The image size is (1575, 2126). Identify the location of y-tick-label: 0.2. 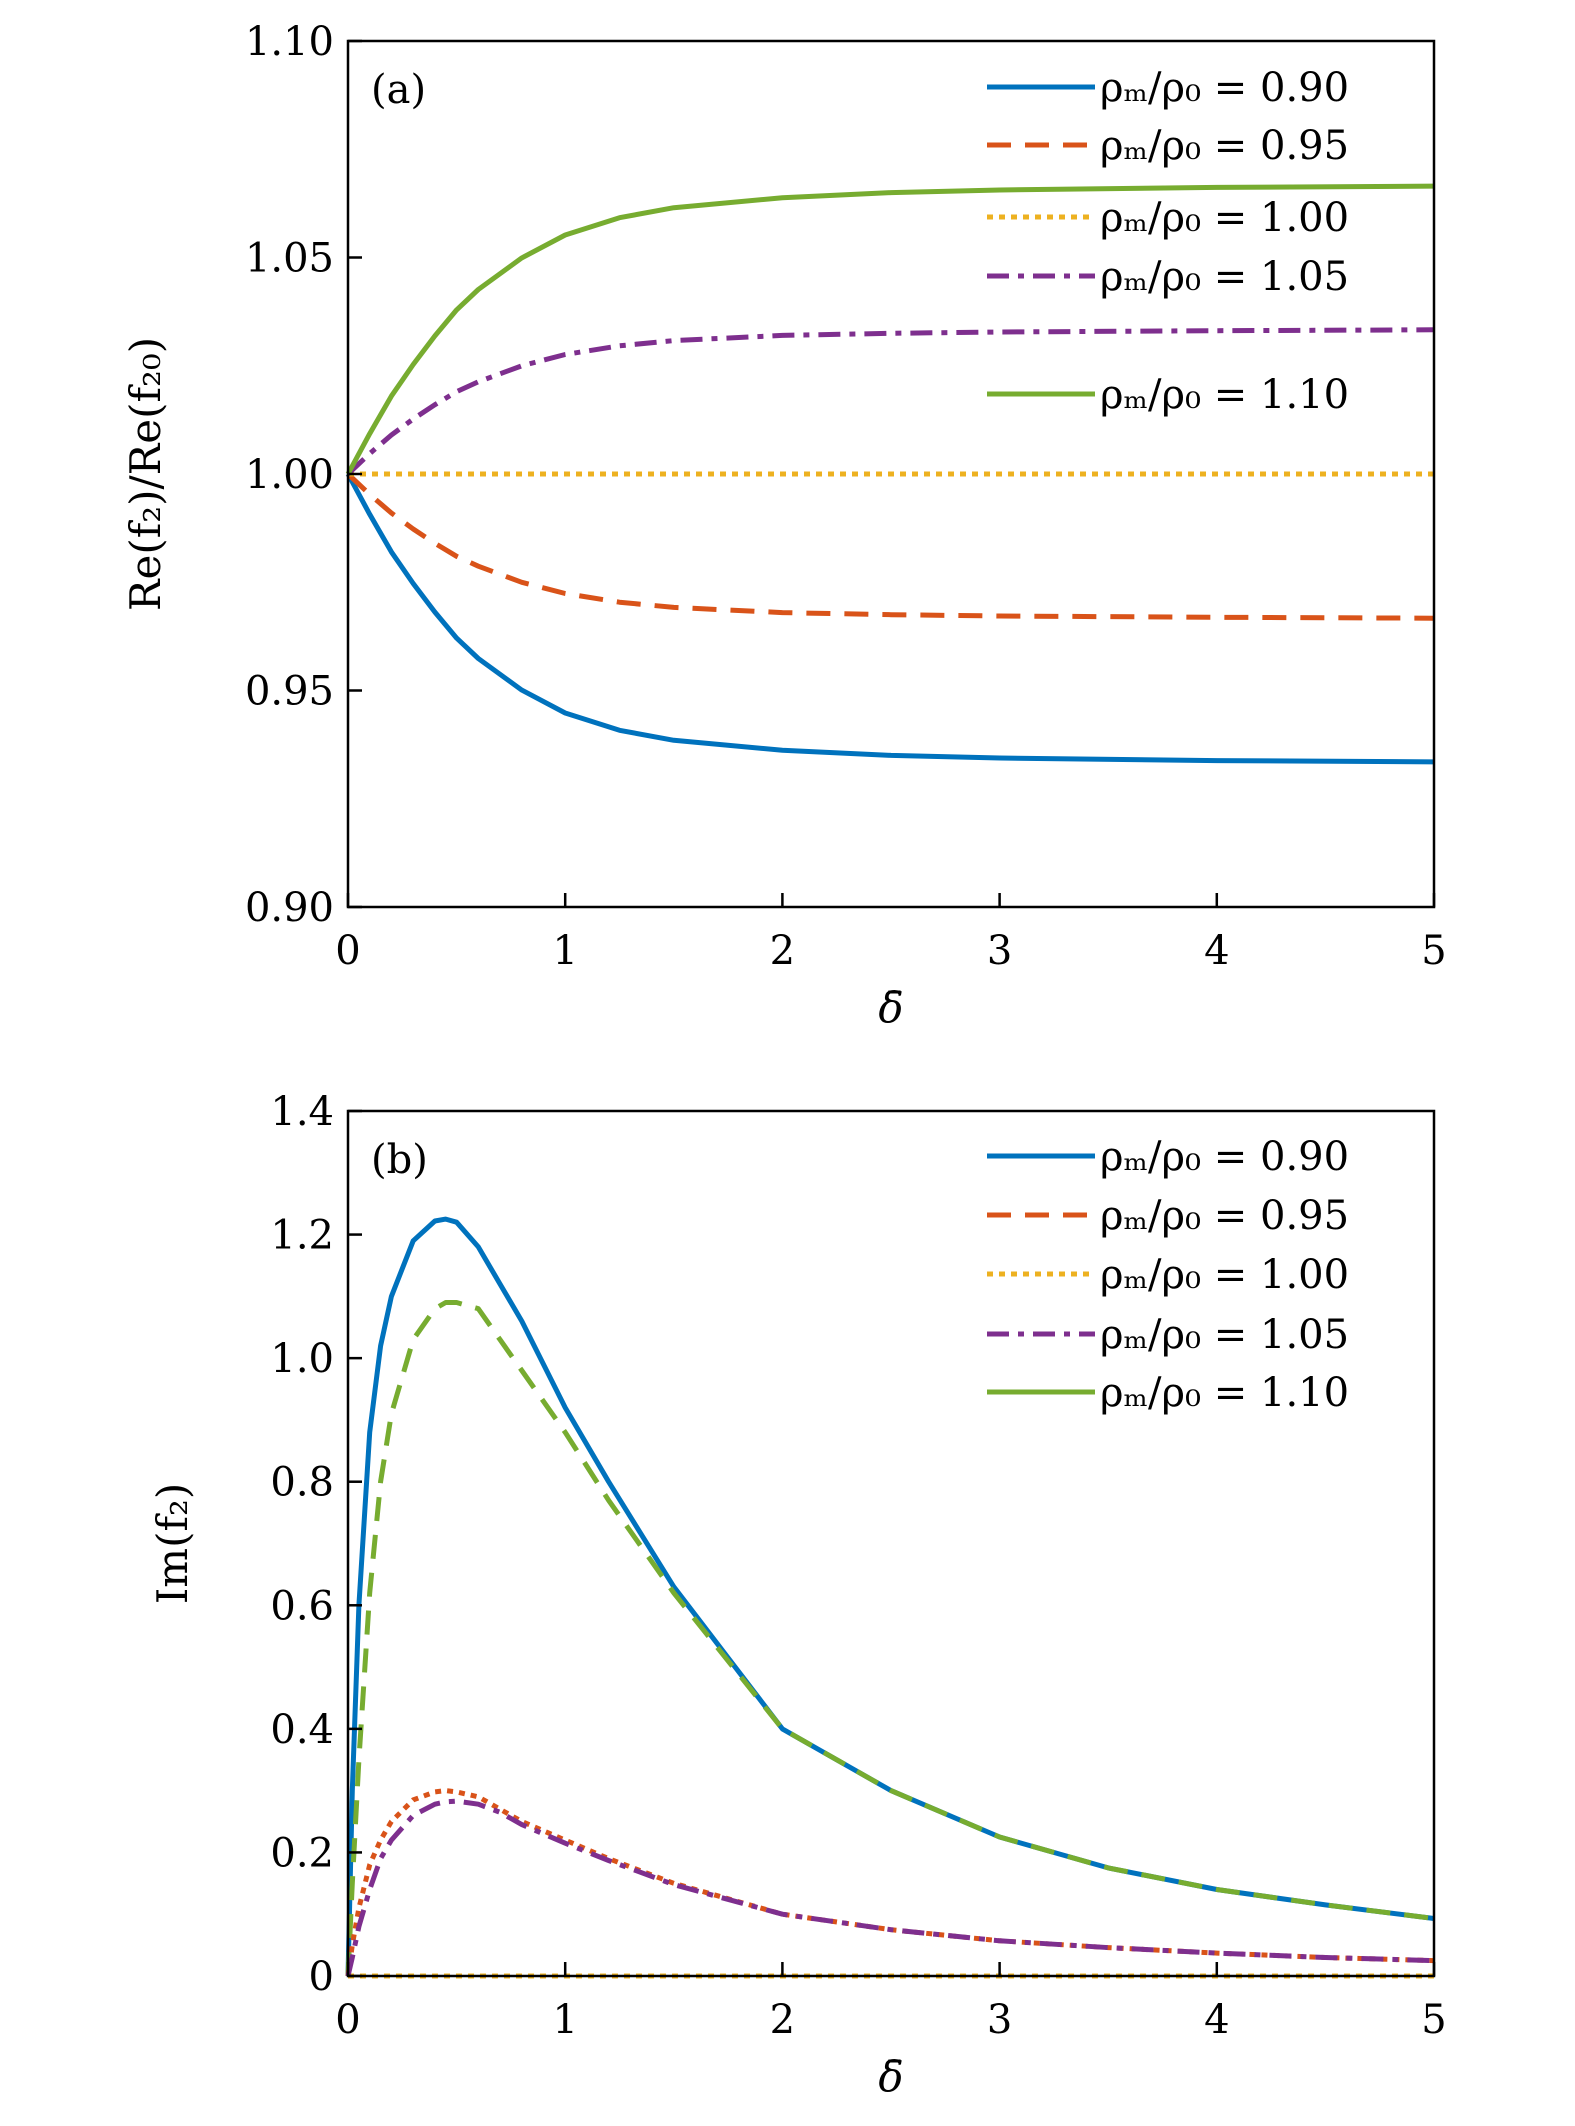
(302, 1853).